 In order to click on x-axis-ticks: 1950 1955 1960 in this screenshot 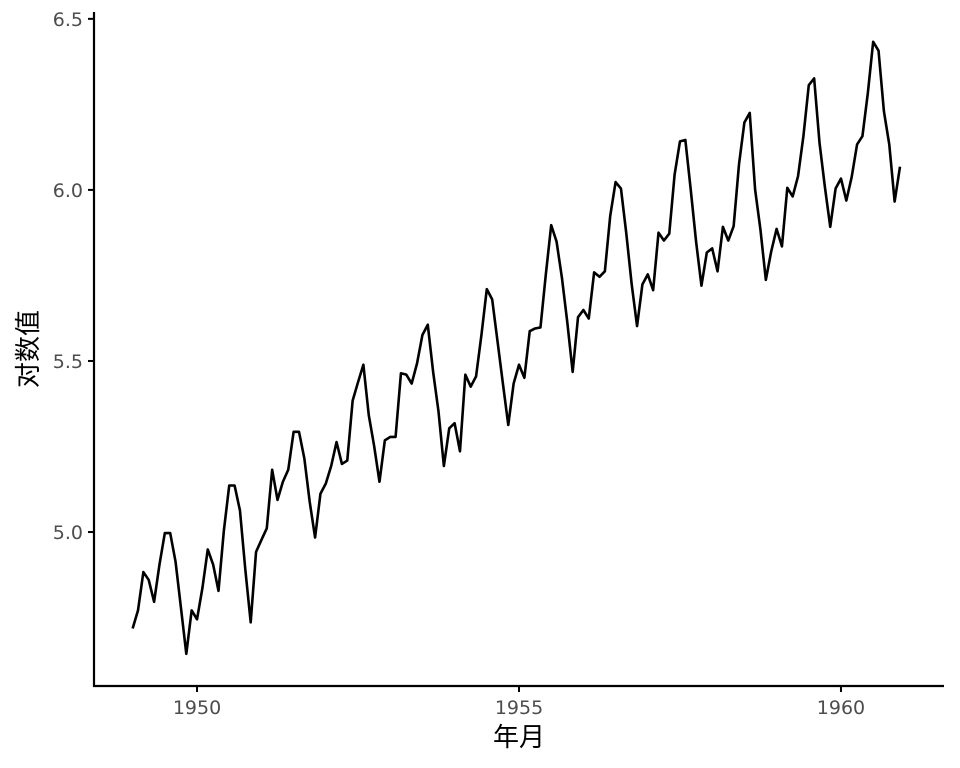, I will do `click(519, 702)`.